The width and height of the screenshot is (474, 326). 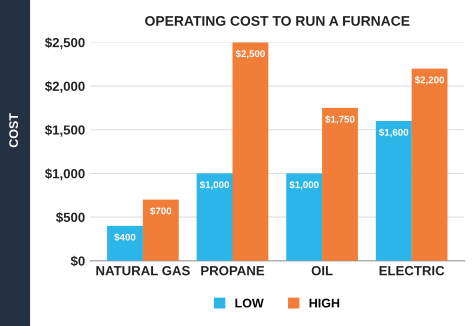 What do you see at coordinates (250, 54) in the screenshot?
I see `data-label: $2,500` at bounding box center [250, 54].